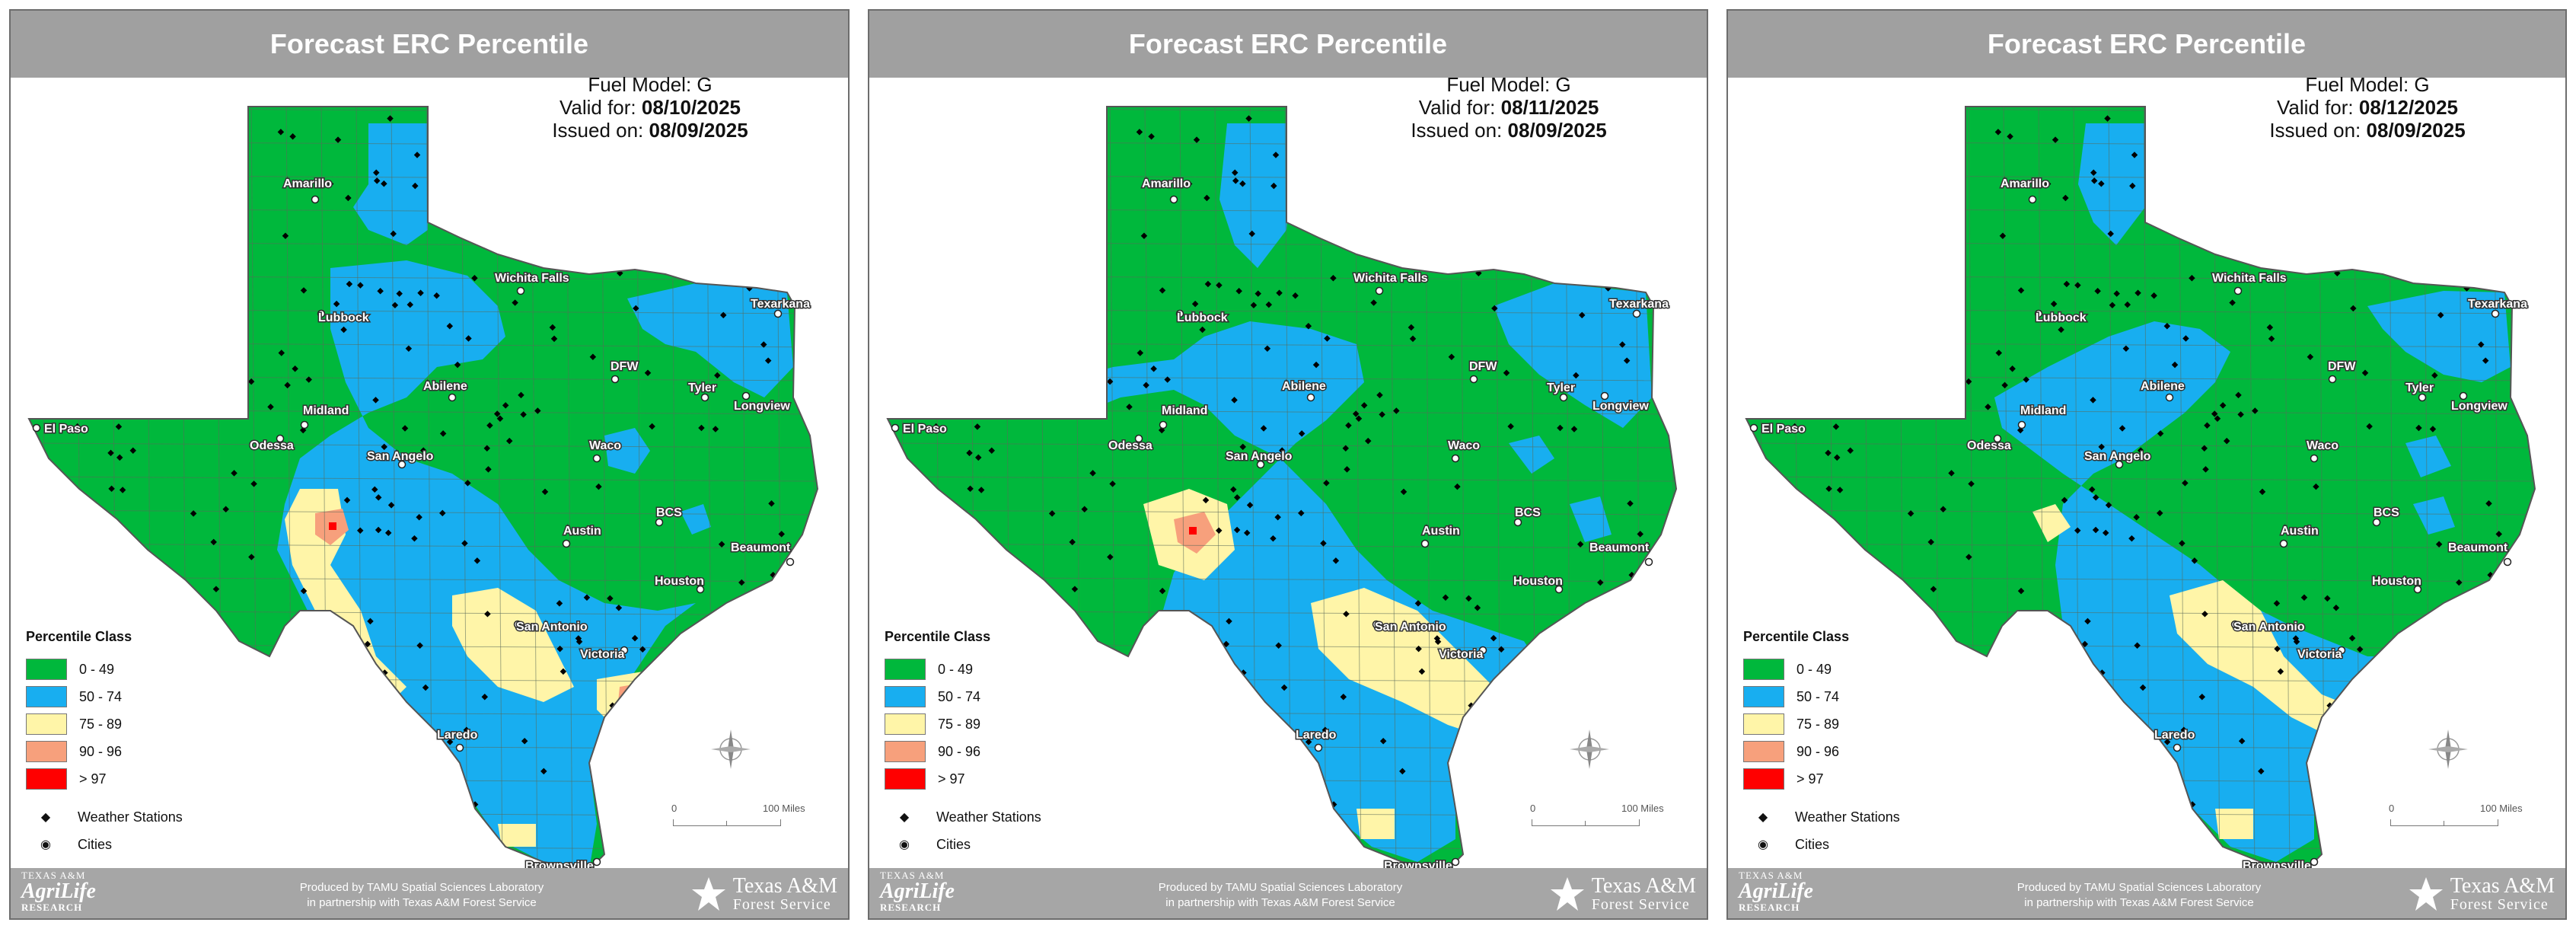 This screenshot has width=2576, height=932. Describe the element at coordinates (954, 844) in the screenshot. I see `legend-symbol-label: Cities` at that location.